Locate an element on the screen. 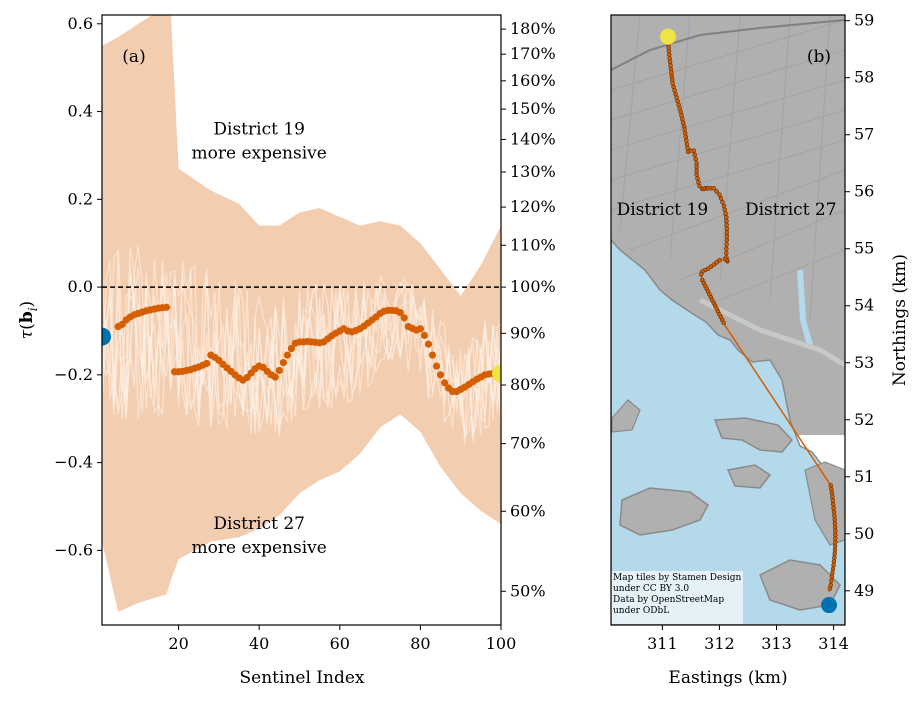 This screenshot has width=924, height=704. annotation-district19-title: District 19 is located at coordinates (259, 129).